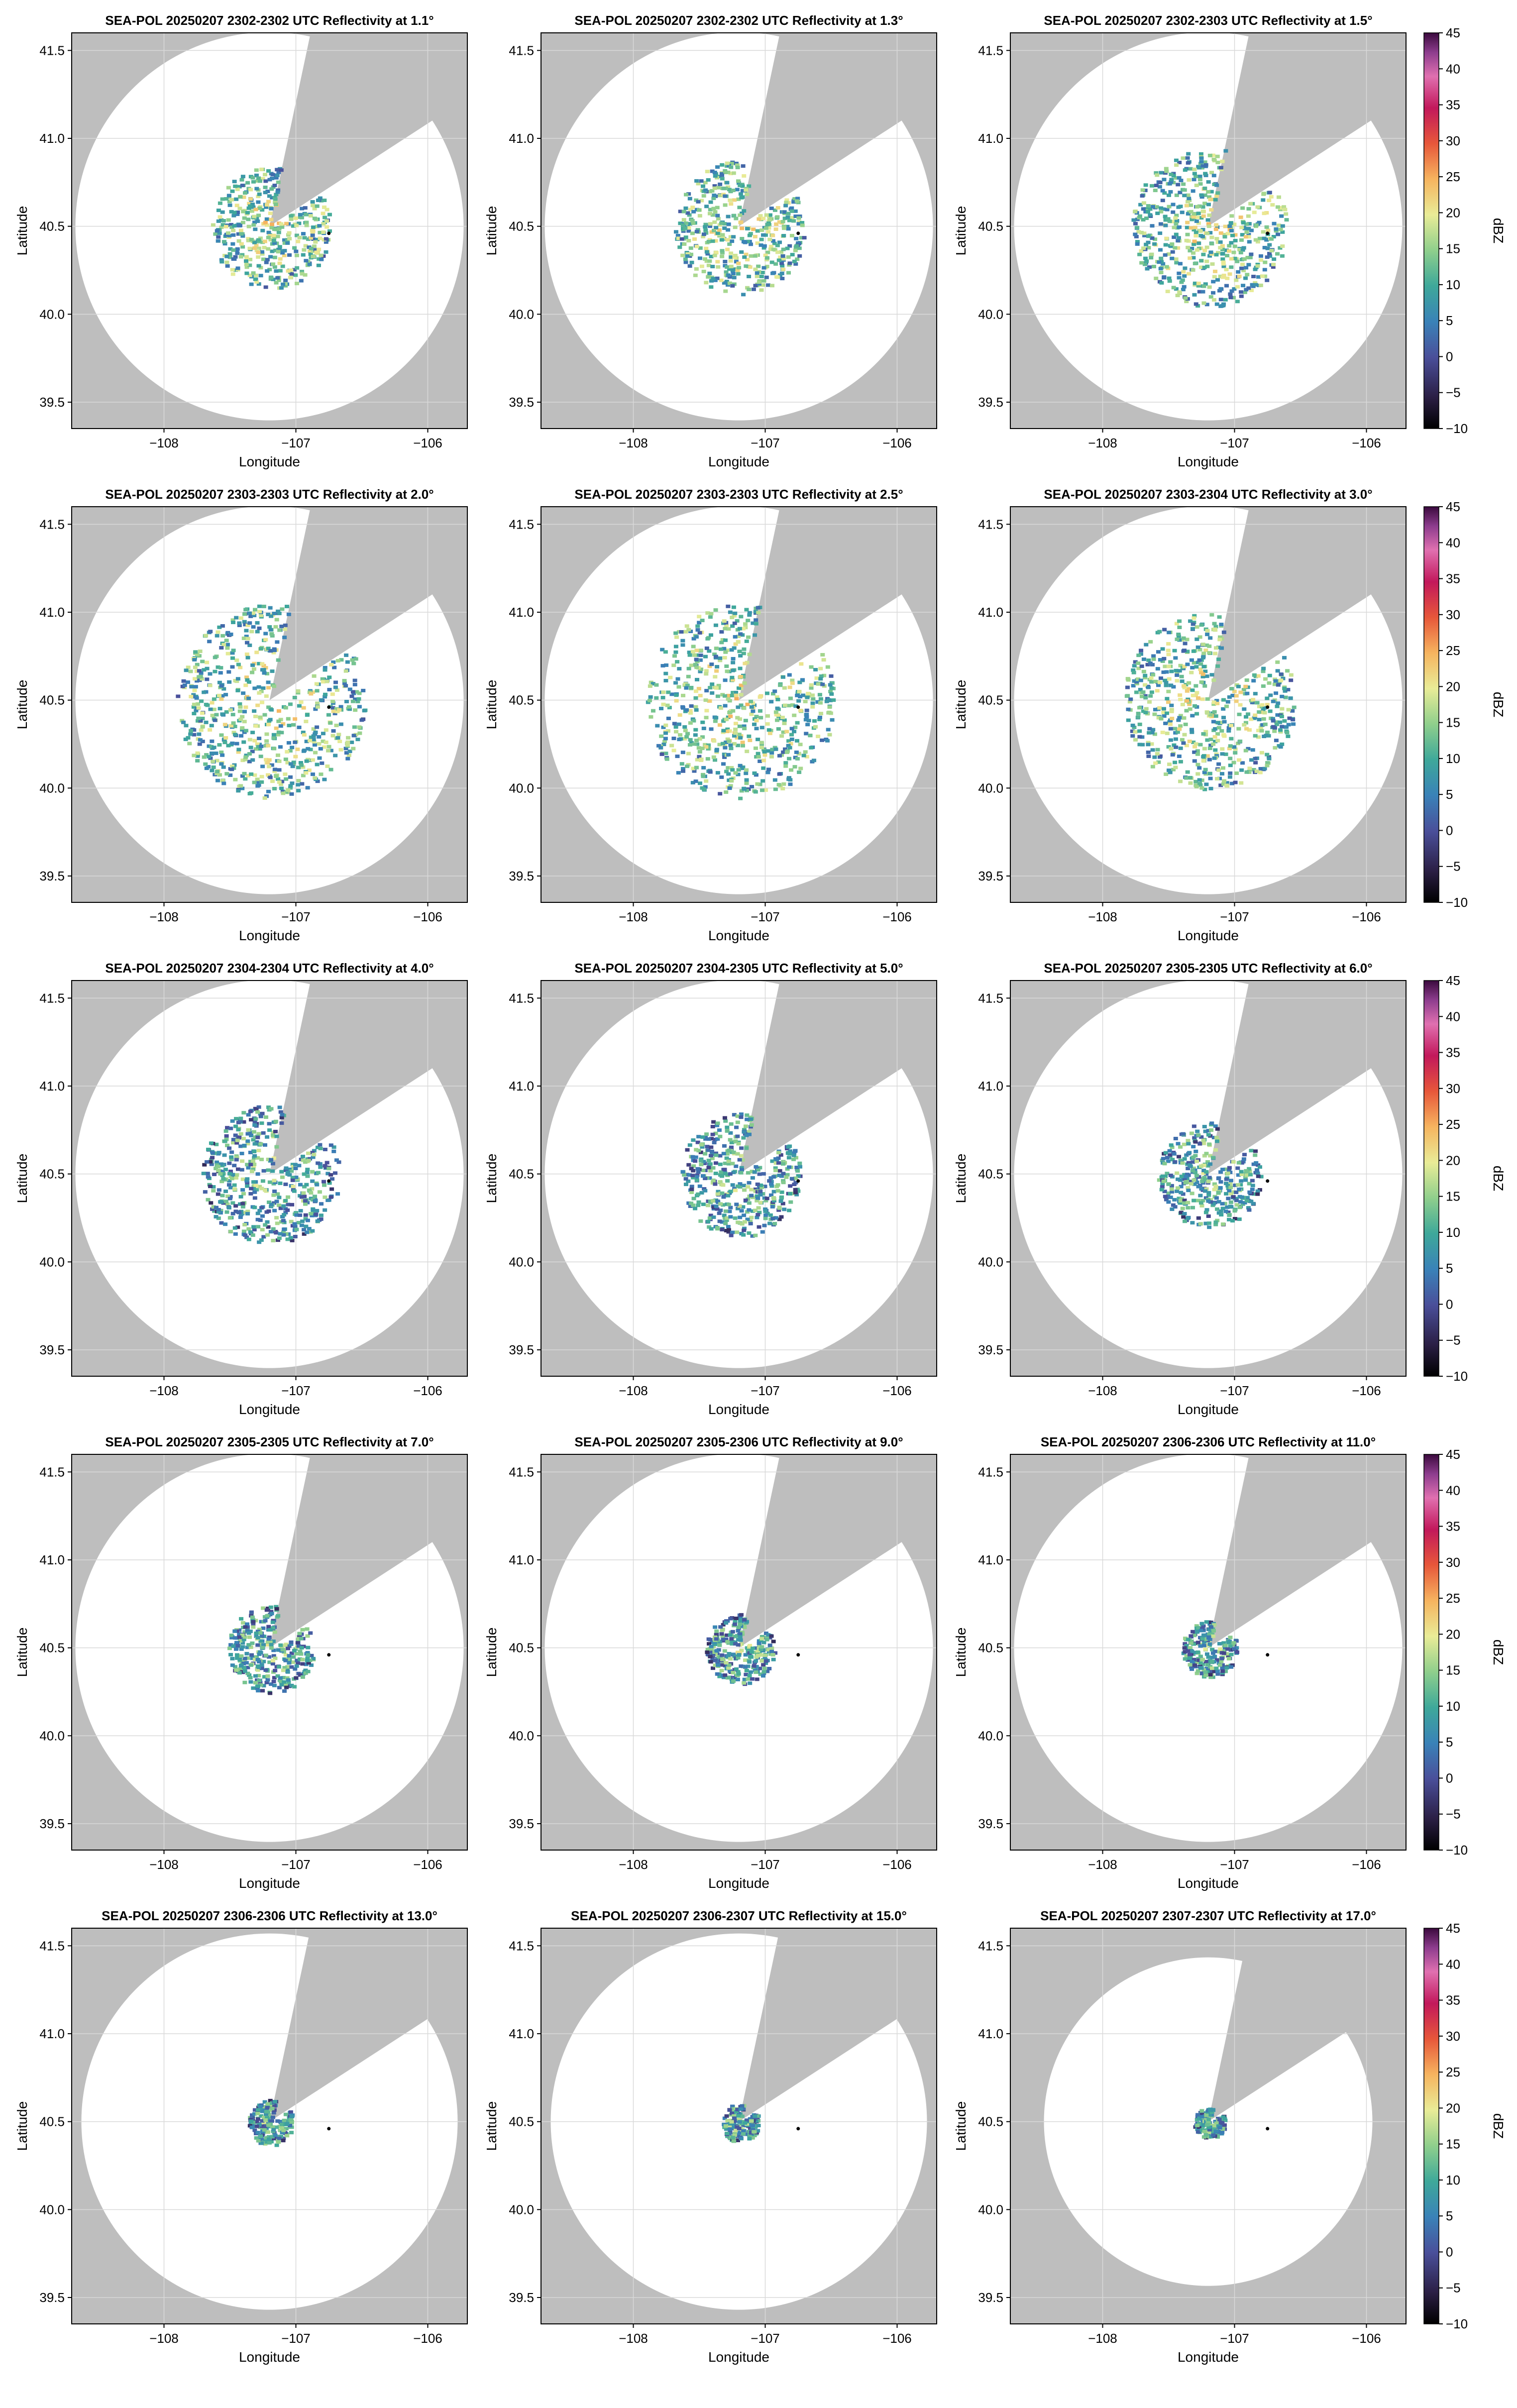 The image size is (1517, 2408). I want to click on y-tick-label: 40.5, so click(521, 226).